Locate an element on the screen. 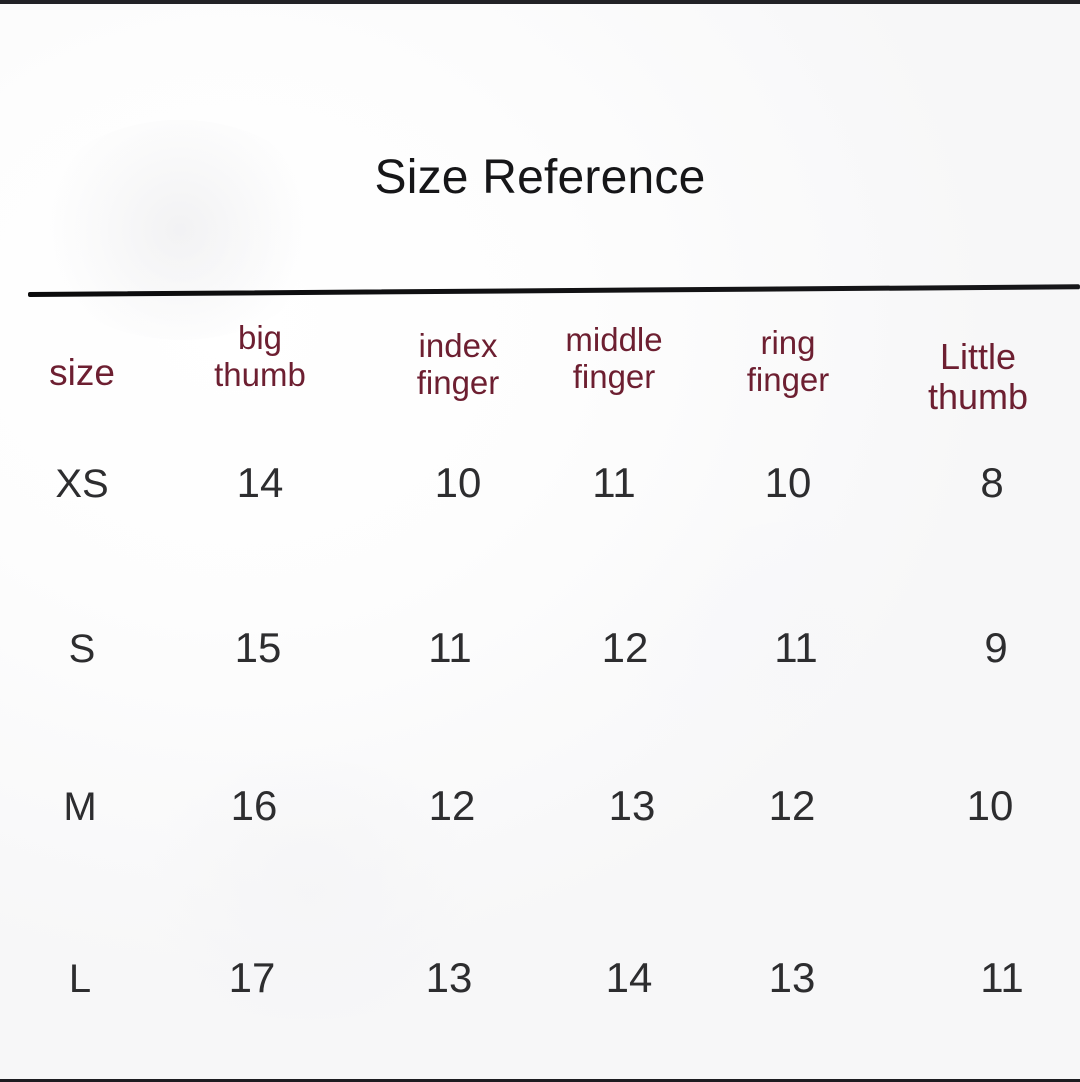 The height and width of the screenshot is (1082, 1080). table-row: M is located at coordinates (80, 807).